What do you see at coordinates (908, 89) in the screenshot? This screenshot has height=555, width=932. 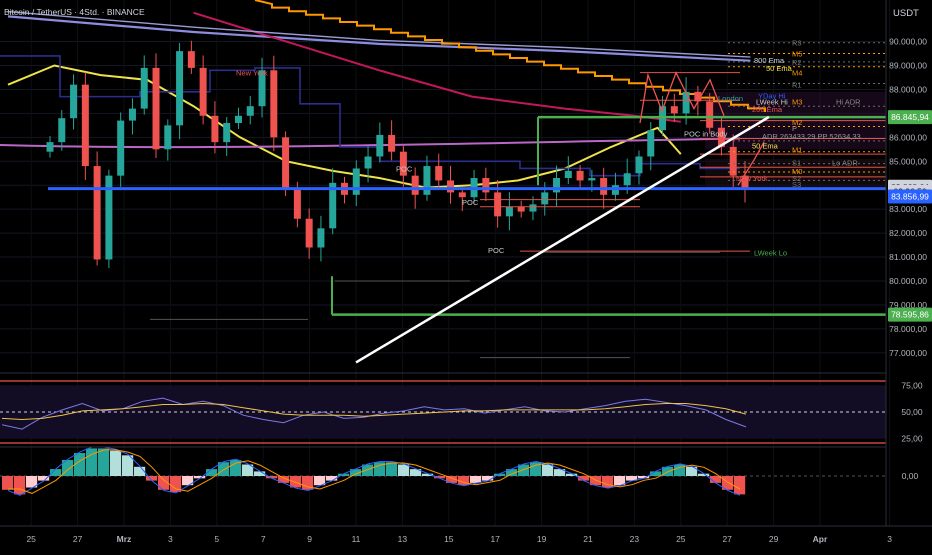 I see `price-tick-label: 88.000,00` at bounding box center [908, 89].